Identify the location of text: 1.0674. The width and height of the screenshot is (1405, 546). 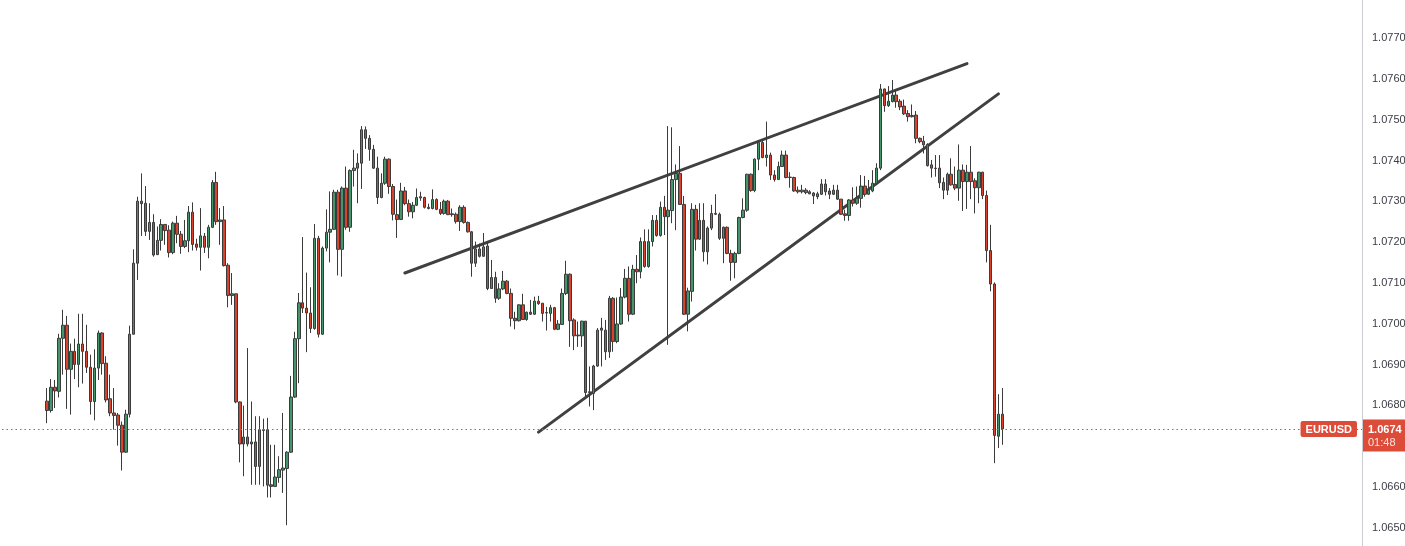
(1385, 428).